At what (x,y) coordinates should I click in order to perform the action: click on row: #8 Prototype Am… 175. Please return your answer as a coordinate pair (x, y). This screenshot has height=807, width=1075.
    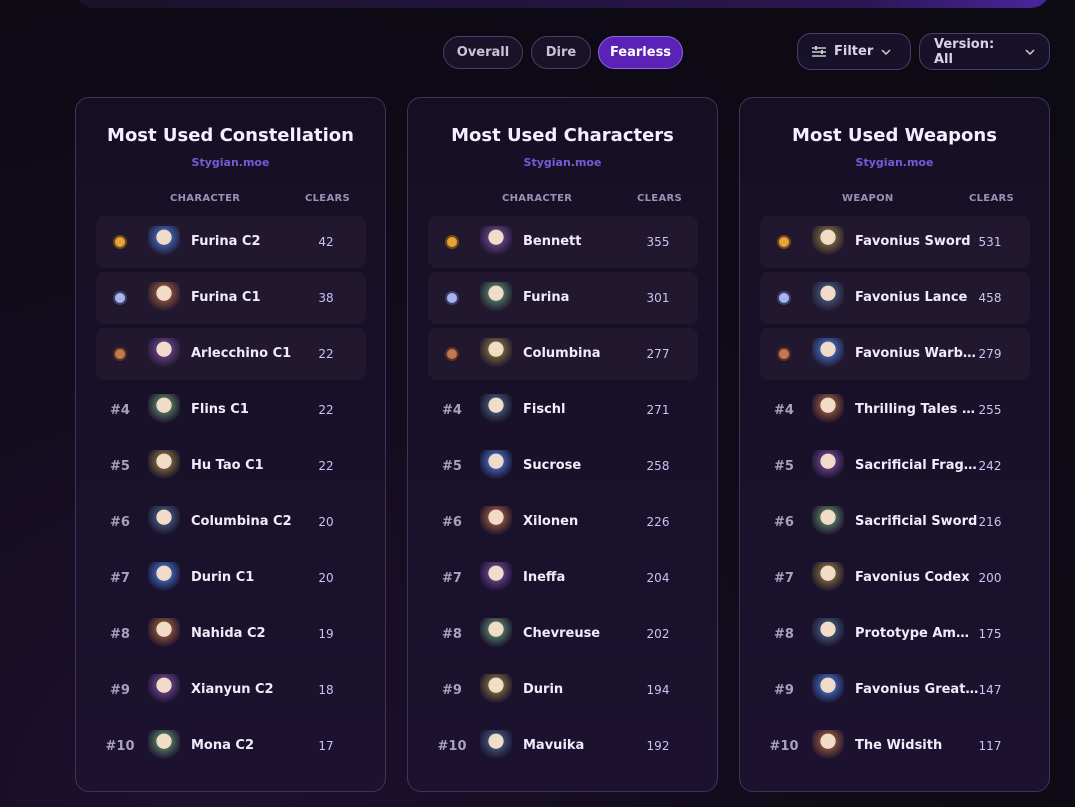
    Looking at the image, I should click on (895, 634).